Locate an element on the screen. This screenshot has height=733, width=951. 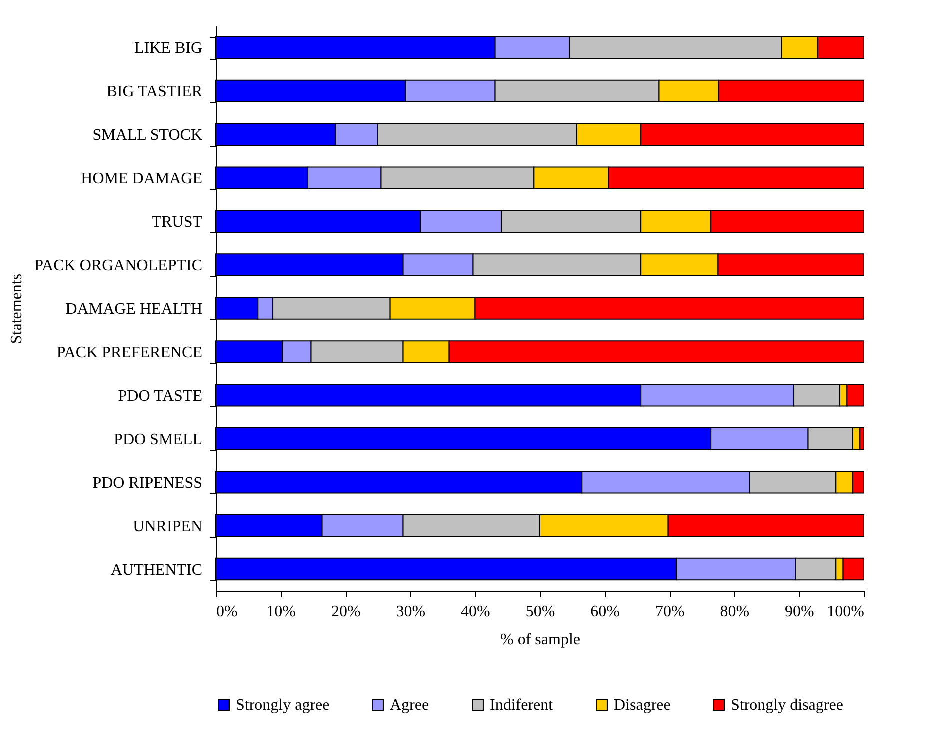
y-tick-label: PDO TASTE is located at coordinates (160, 396).